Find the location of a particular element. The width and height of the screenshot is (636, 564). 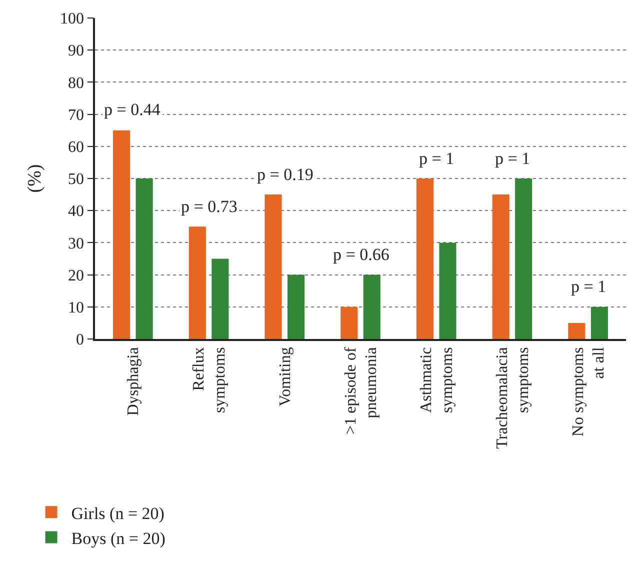

annotation: p = 0.66 is located at coordinates (361, 254).